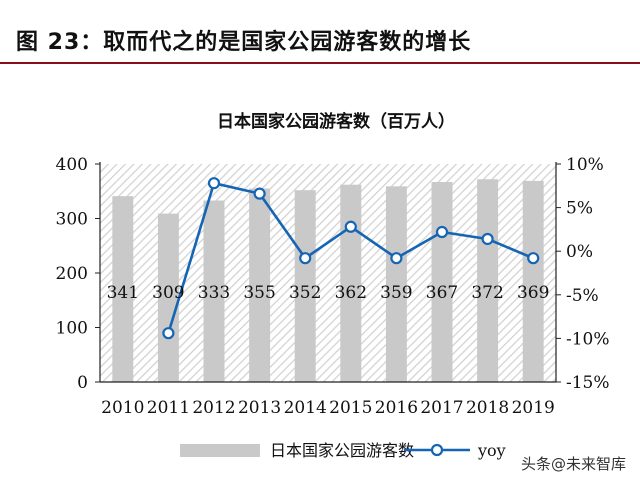 This screenshot has width=640, height=486. What do you see at coordinates (487, 293) in the screenshot?
I see `bar-data-label: 372` at bounding box center [487, 293].